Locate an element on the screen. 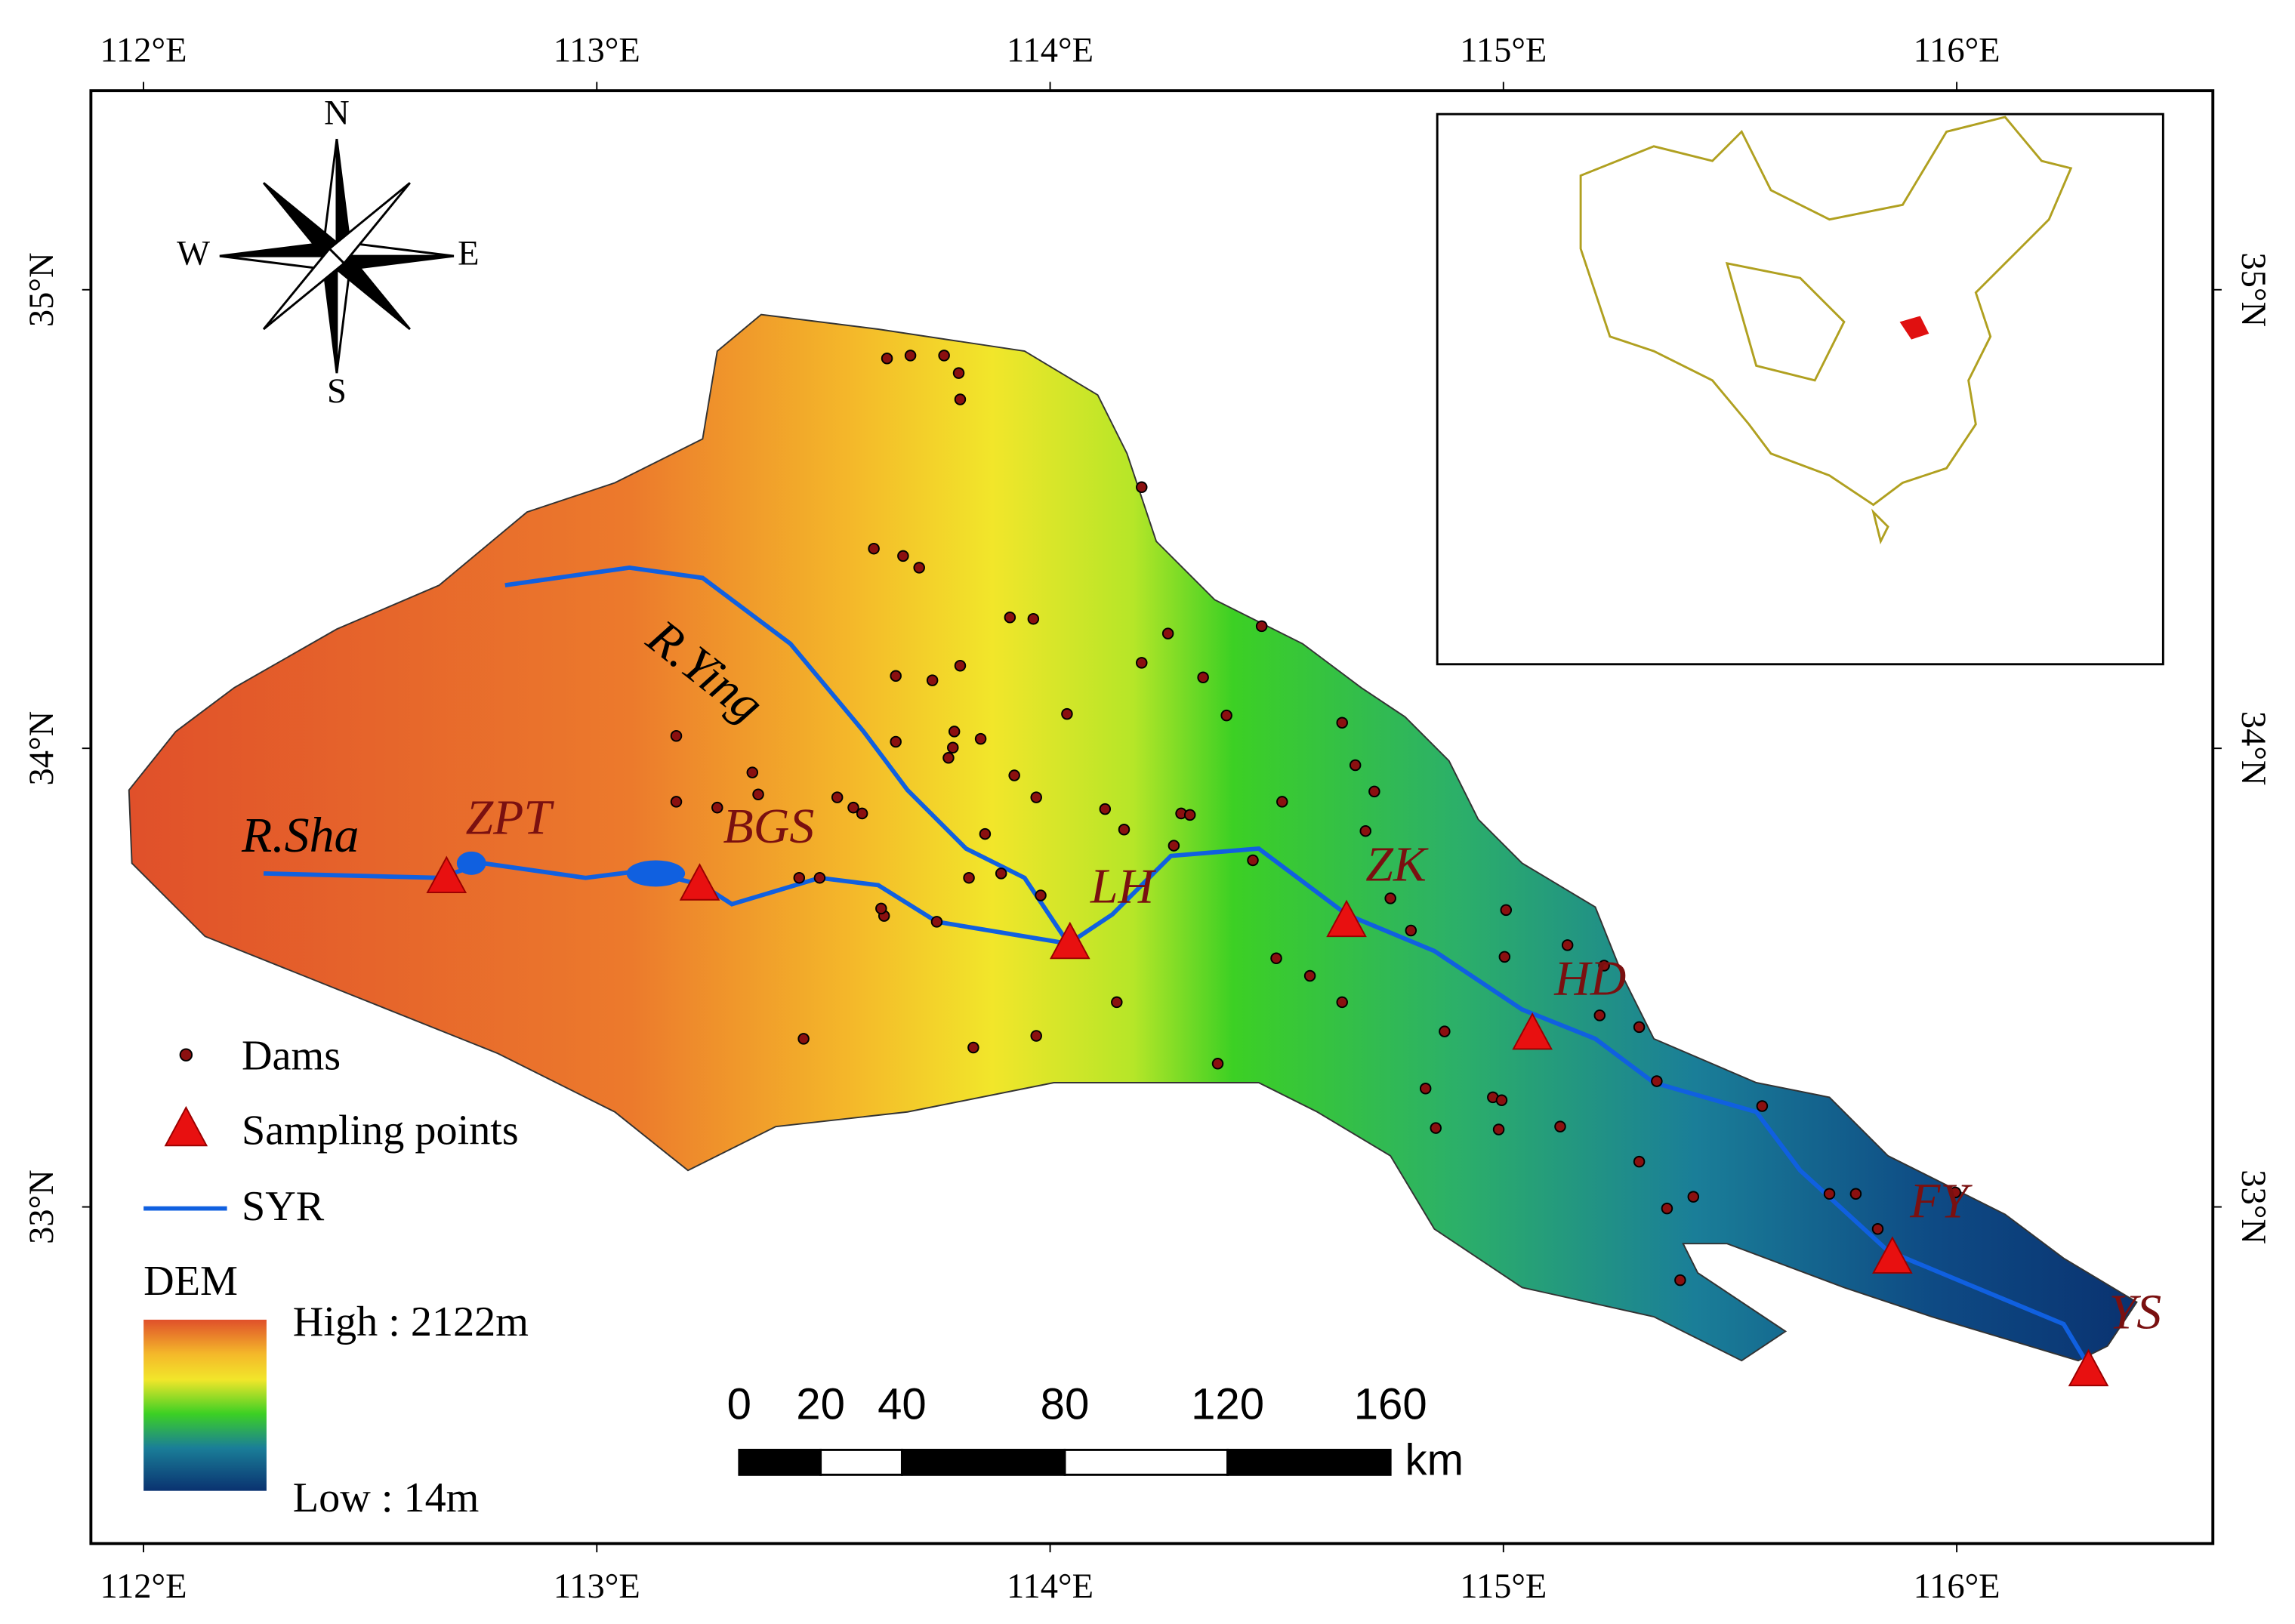 This screenshot has height=1624, width=2295. inset-frame is located at coordinates (1800, 389).